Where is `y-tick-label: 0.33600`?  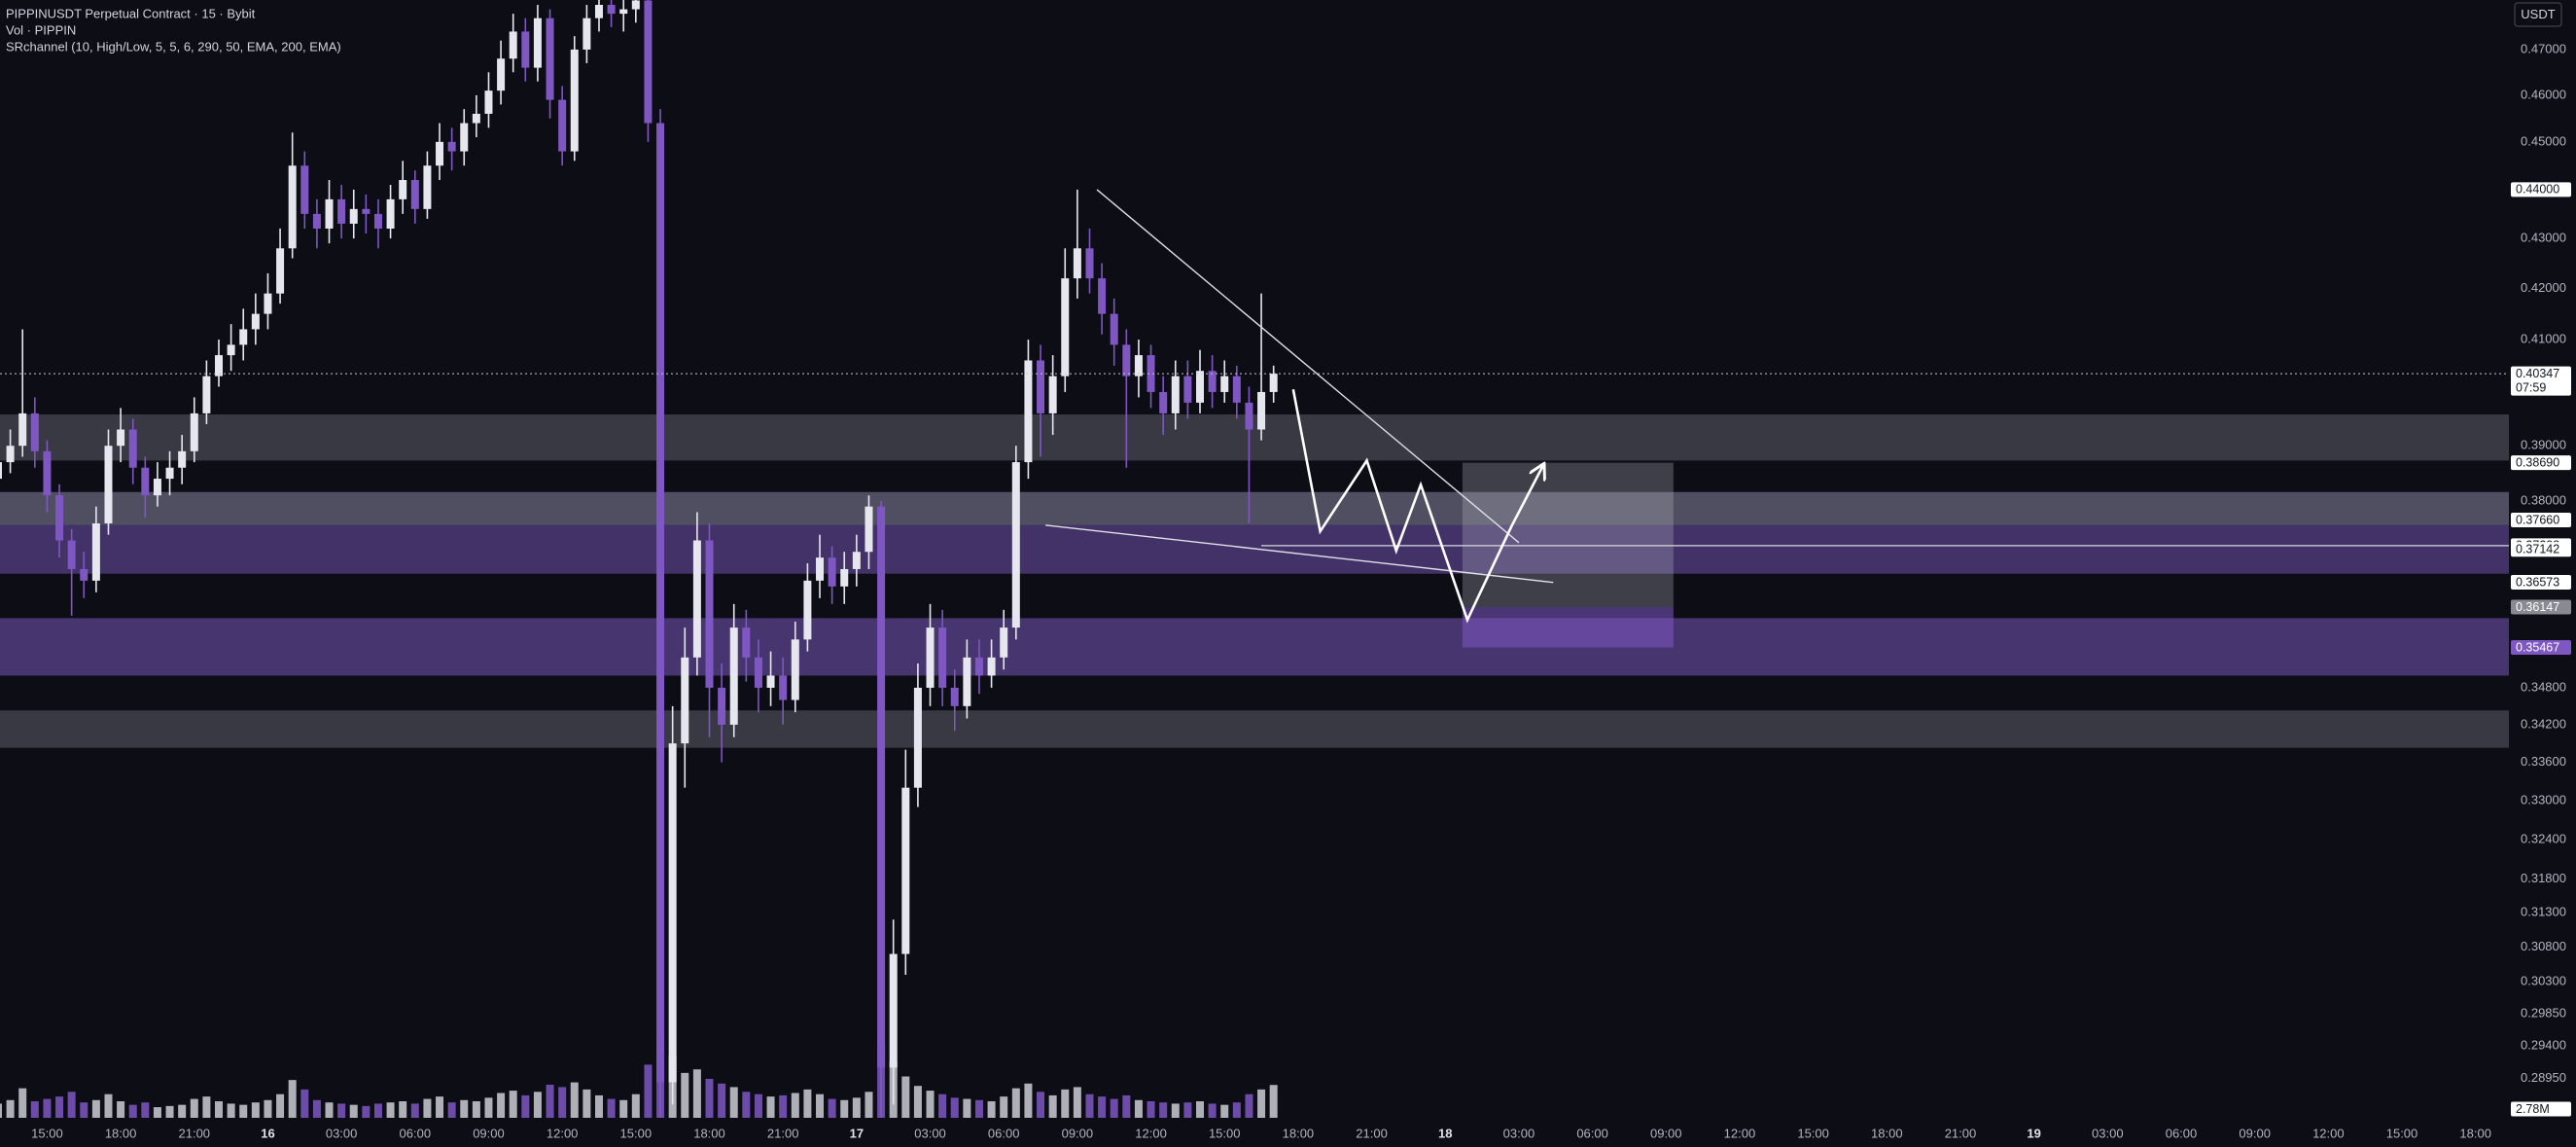 y-tick-label: 0.33600 is located at coordinates (2544, 761).